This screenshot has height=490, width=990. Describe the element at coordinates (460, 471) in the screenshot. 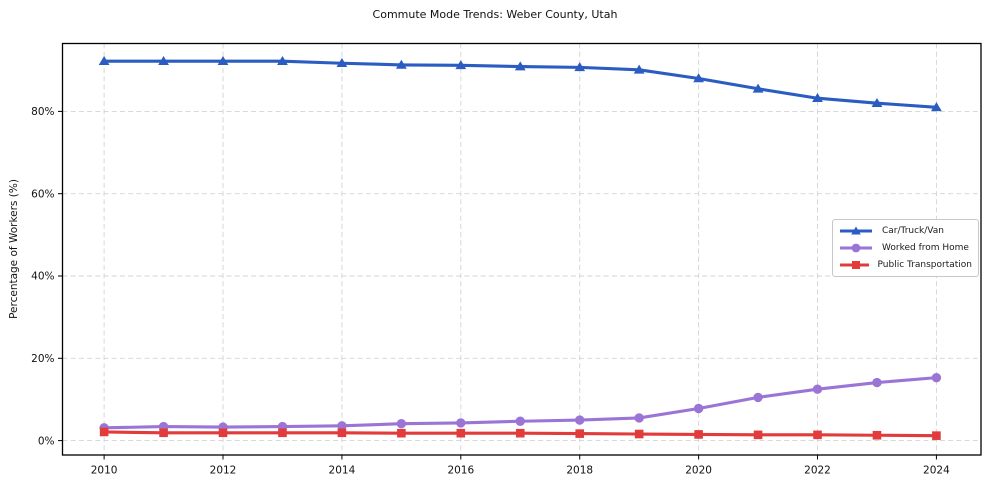

I see `x-tick-label: 2016` at that location.